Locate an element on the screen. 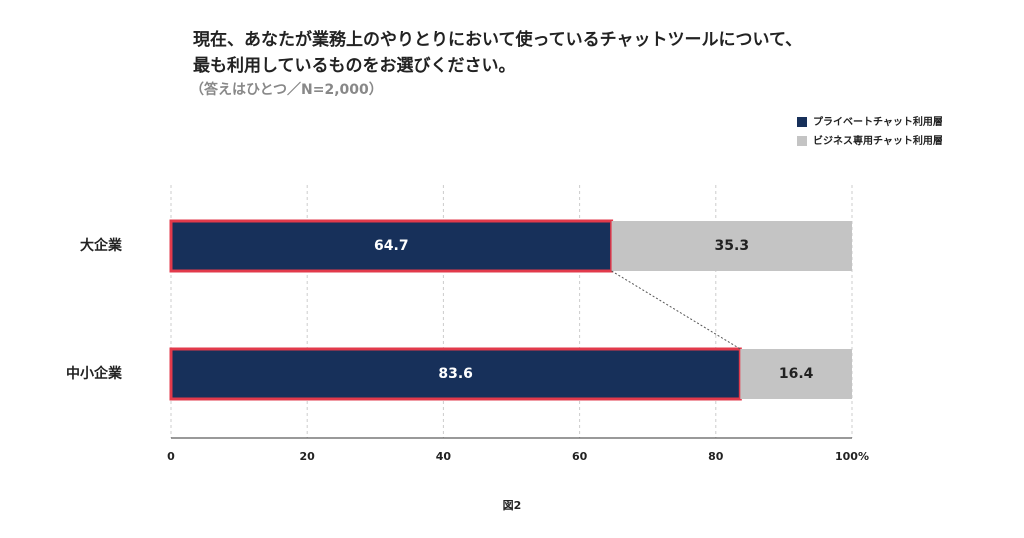 The height and width of the screenshot is (538, 1024). x-tick-label: 100% is located at coordinates (852, 456).